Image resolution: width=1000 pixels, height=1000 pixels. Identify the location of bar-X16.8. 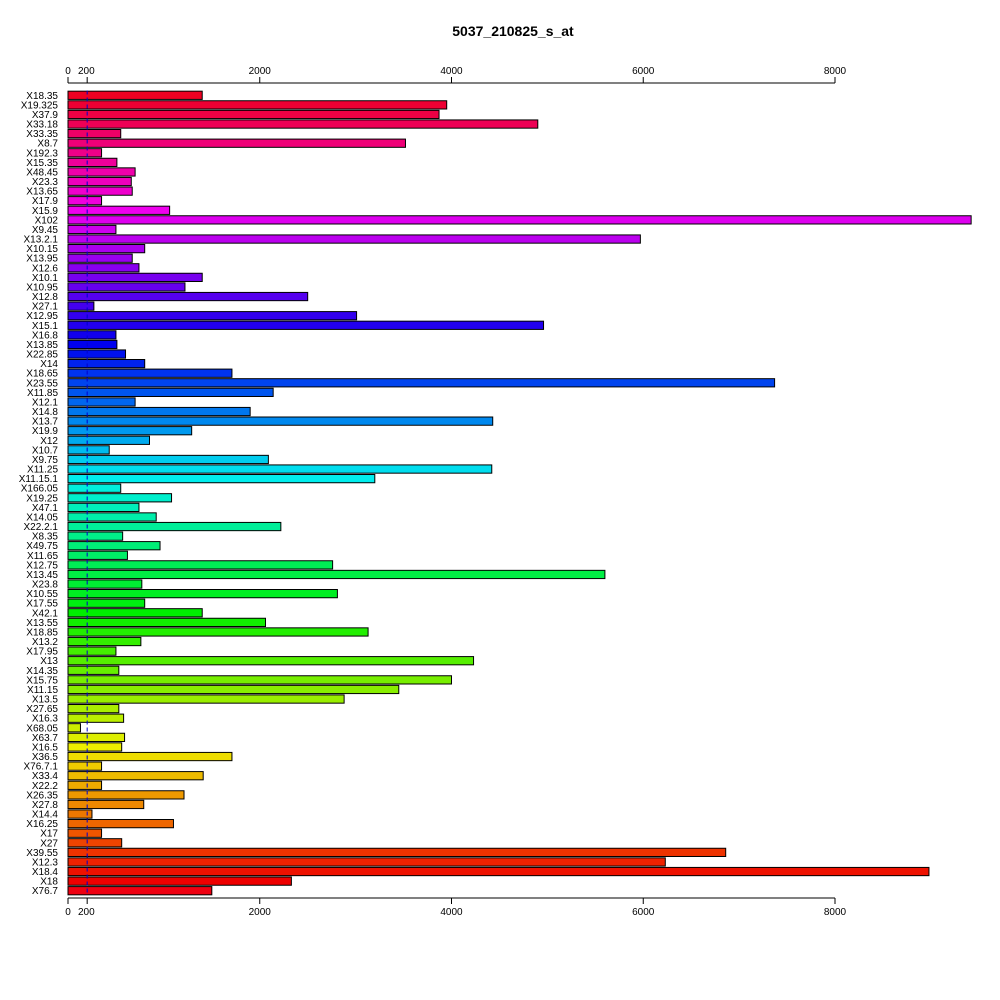
(92, 335).